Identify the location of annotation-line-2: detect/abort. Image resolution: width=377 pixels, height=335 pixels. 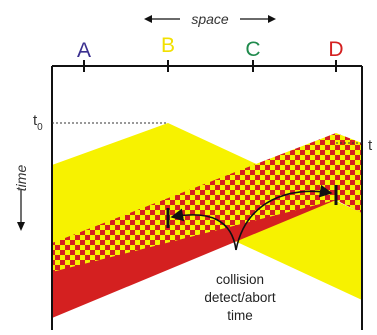
(240, 297).